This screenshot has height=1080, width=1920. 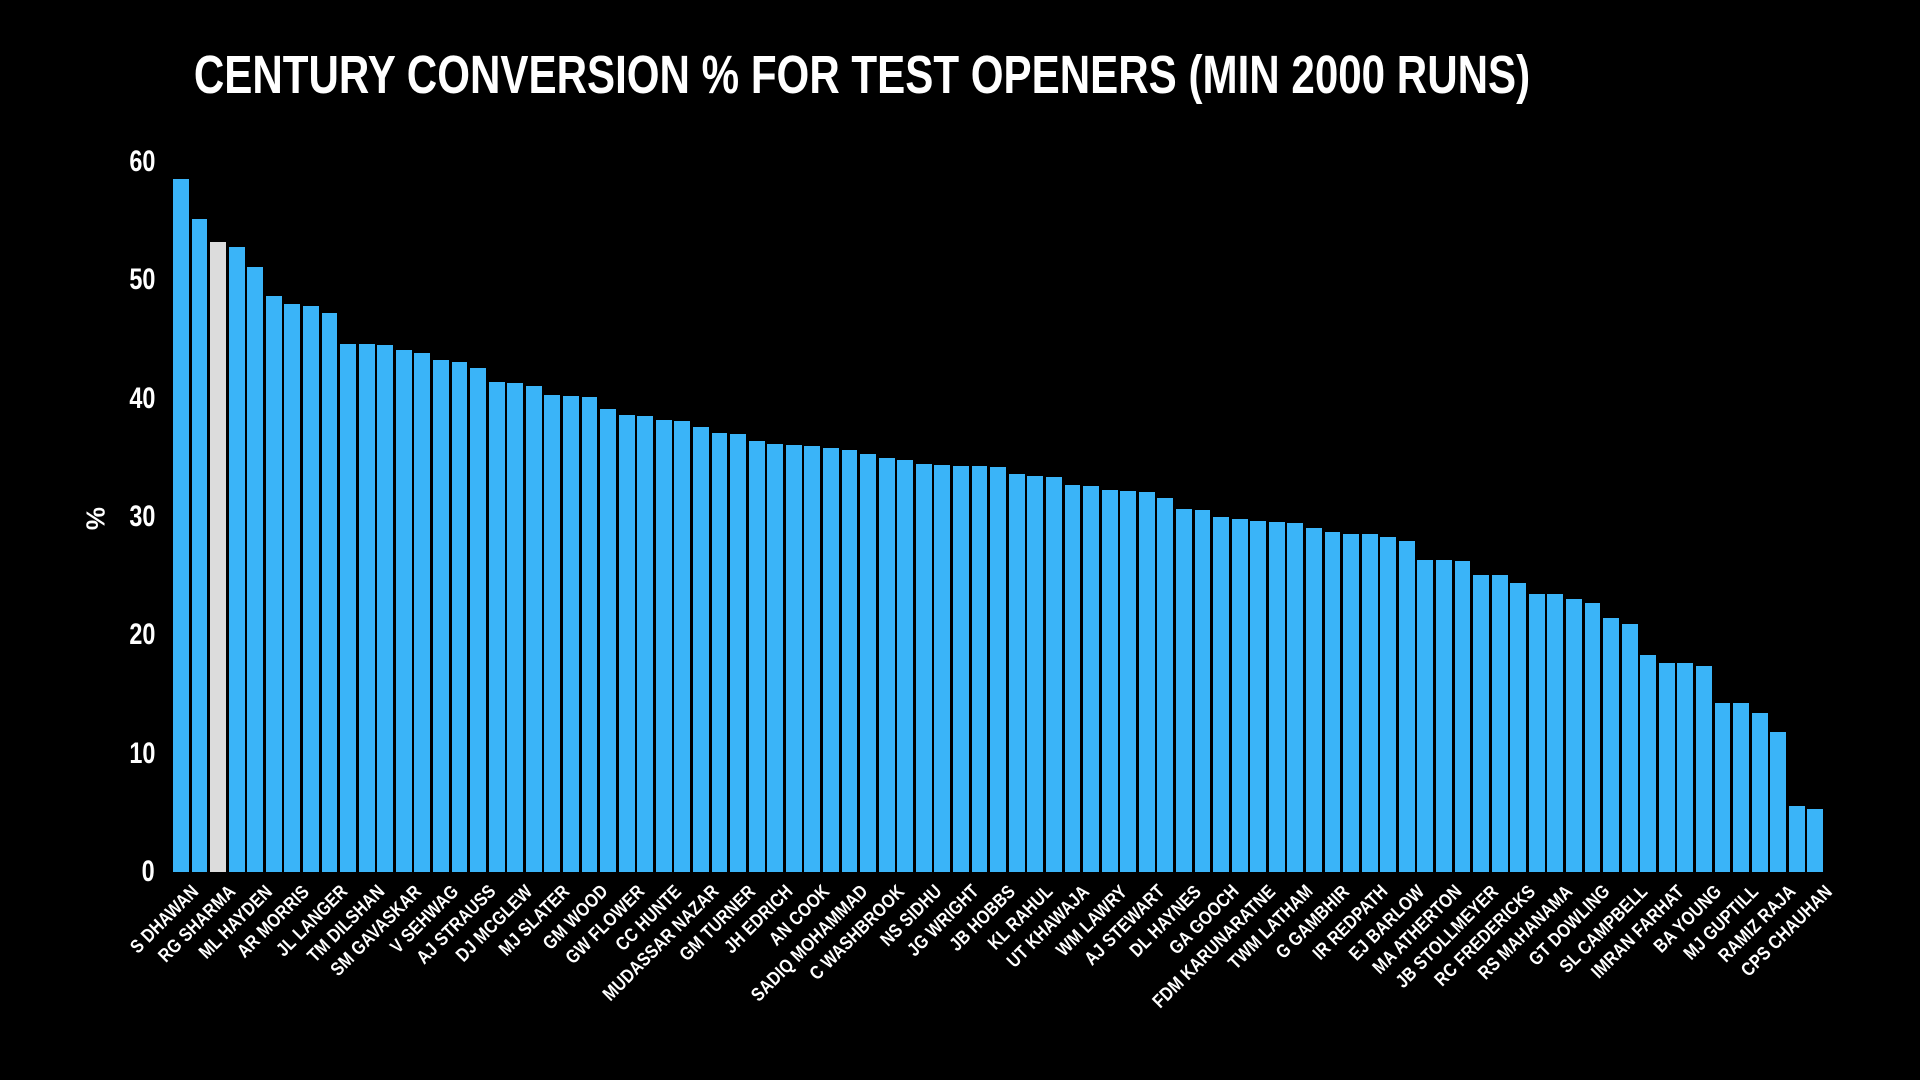 What do you see at coordinates (141, 398) in the screenshot?
I see `y-tick-label: 40` at bounding box center [141, 398].